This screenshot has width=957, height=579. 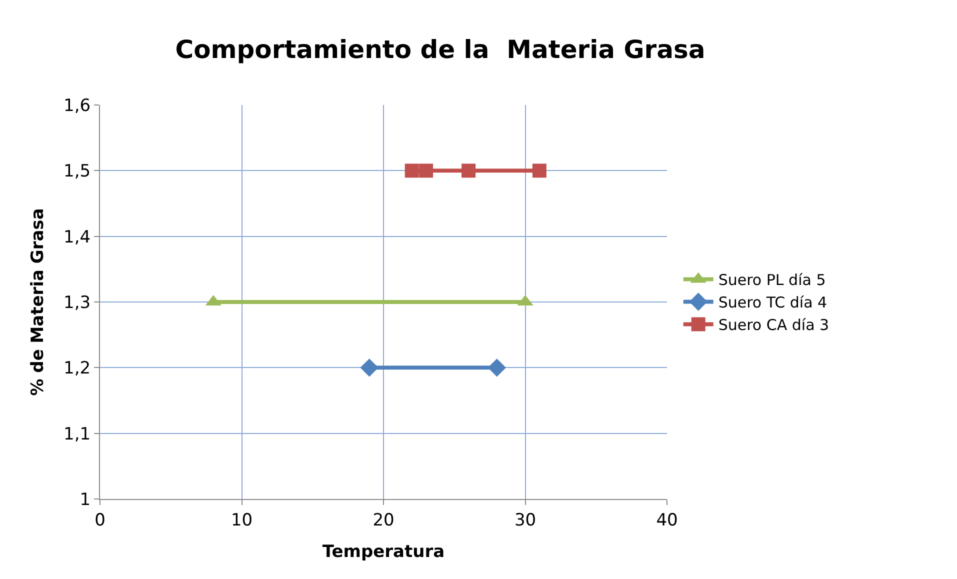 I want to click on y-tick-label: 1,2, so click(x=77, y=368).